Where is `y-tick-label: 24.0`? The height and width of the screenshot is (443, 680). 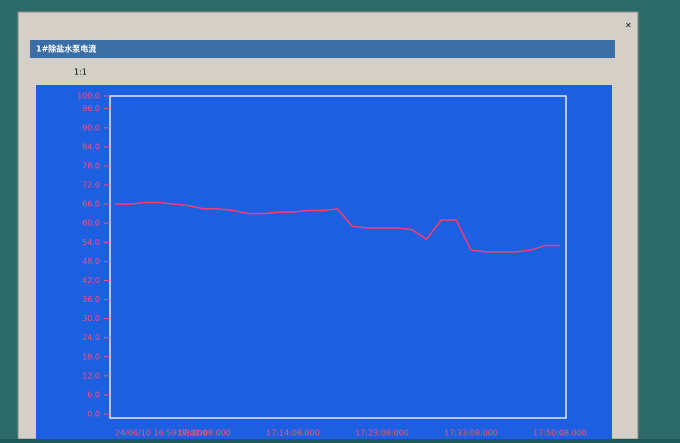 y-tick-label: 24.0 is located at coordinates (91, 337).